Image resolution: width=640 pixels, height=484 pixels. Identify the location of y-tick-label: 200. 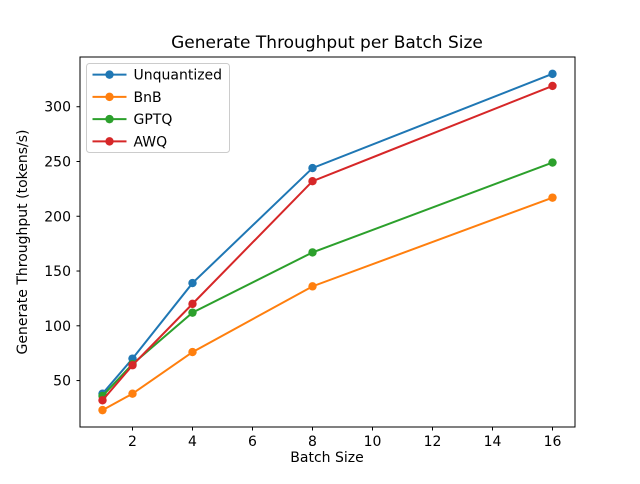
(57, 217).